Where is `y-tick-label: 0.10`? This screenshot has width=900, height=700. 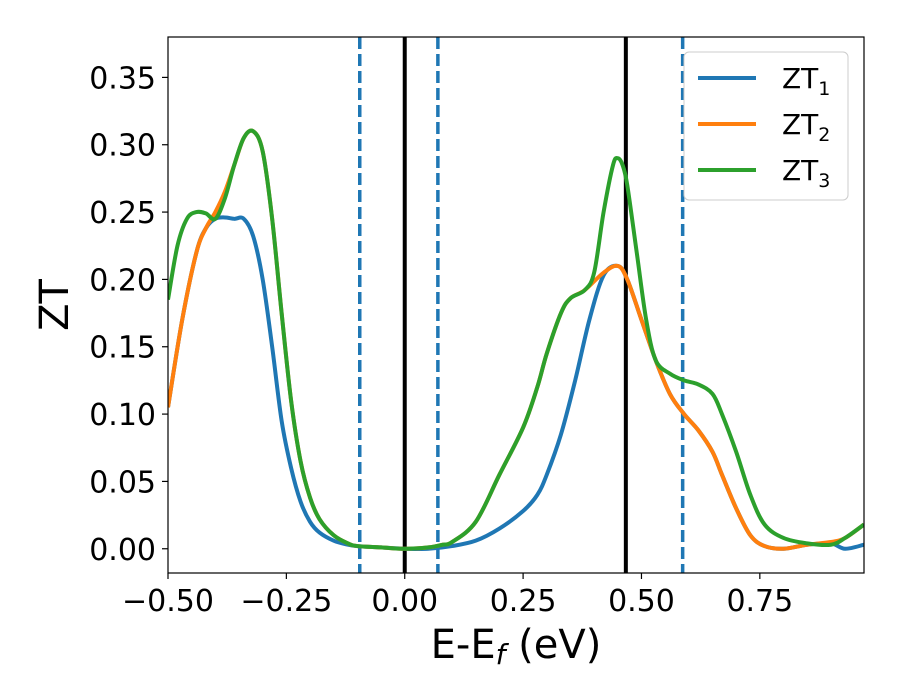
y-tick-label: 0.10 is located at coordinates (122, 415).